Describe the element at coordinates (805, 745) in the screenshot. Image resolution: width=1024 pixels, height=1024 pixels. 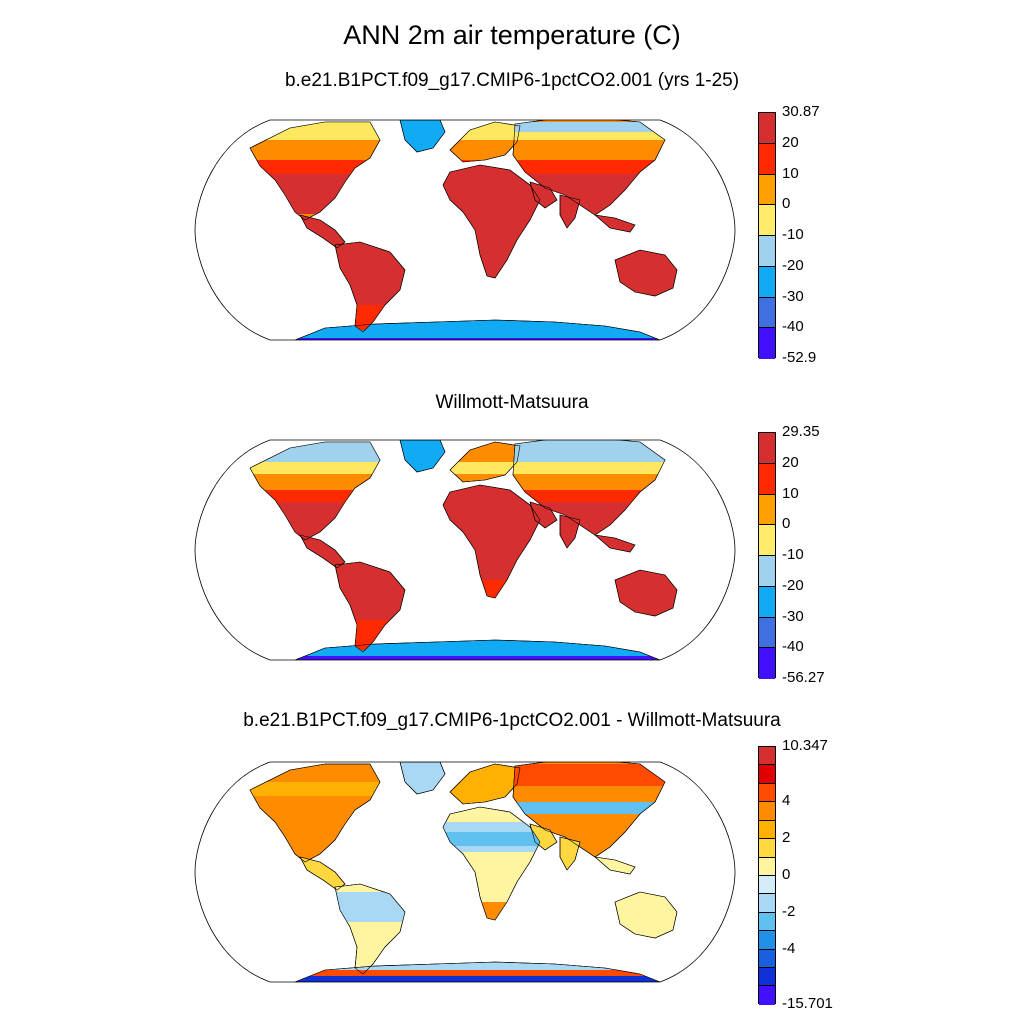
I see `colorbar-label: 10.347` at that location.